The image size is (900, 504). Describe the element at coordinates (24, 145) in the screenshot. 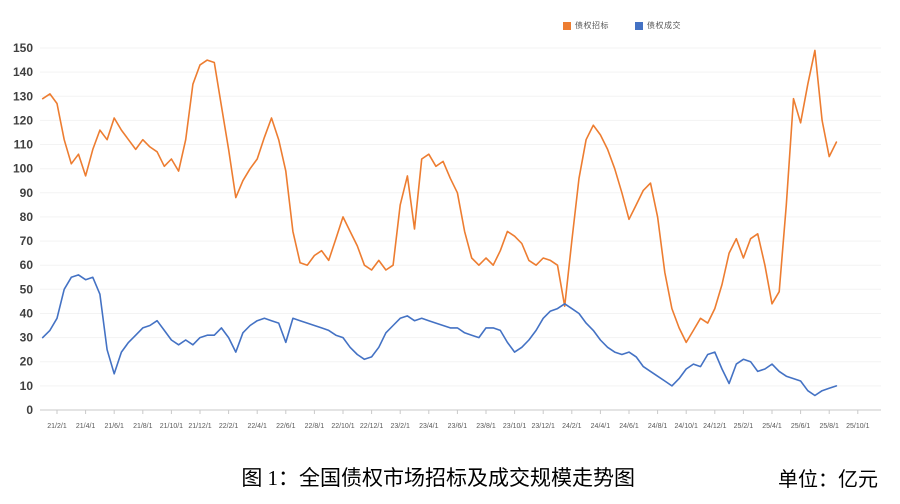

I see `y-tick-label: 110` at that location.